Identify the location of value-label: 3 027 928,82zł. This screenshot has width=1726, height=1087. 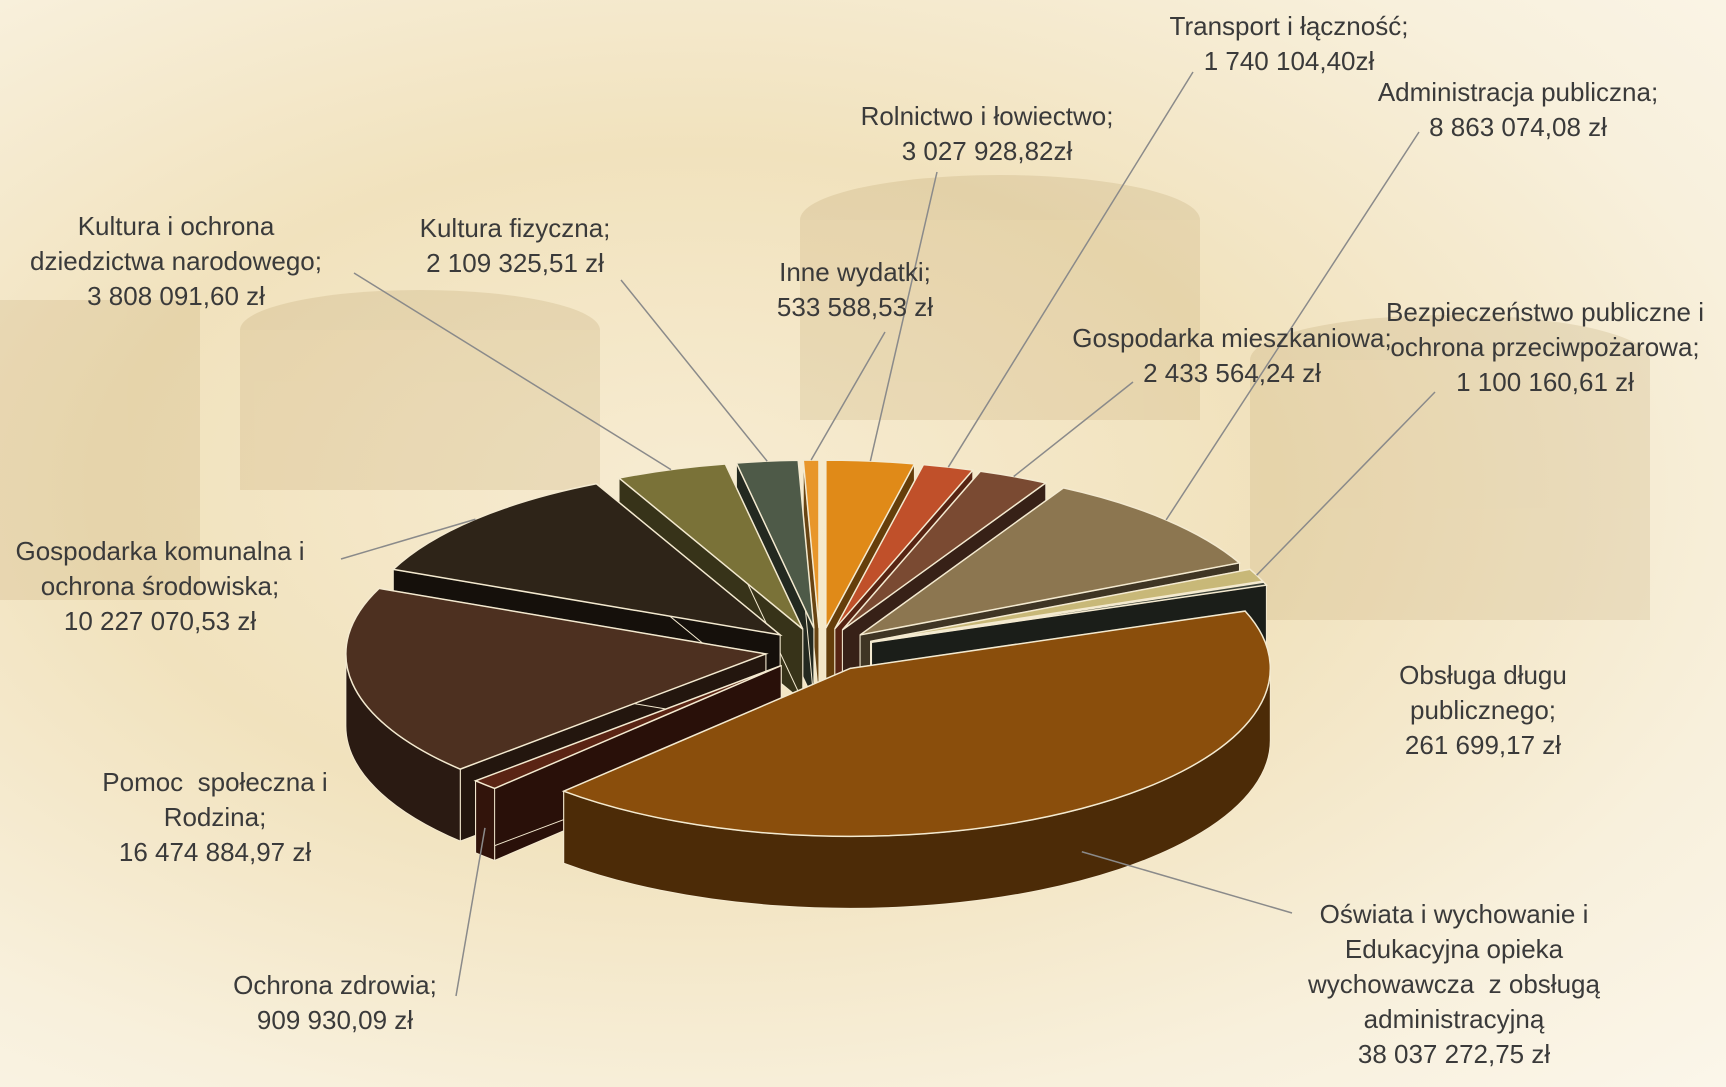
(987, 151).